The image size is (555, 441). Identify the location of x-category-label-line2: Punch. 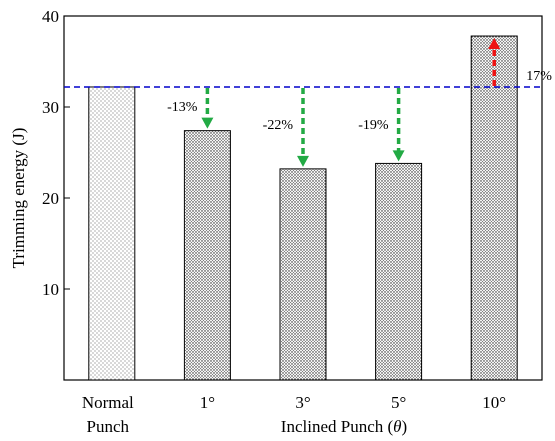
(108, 426).